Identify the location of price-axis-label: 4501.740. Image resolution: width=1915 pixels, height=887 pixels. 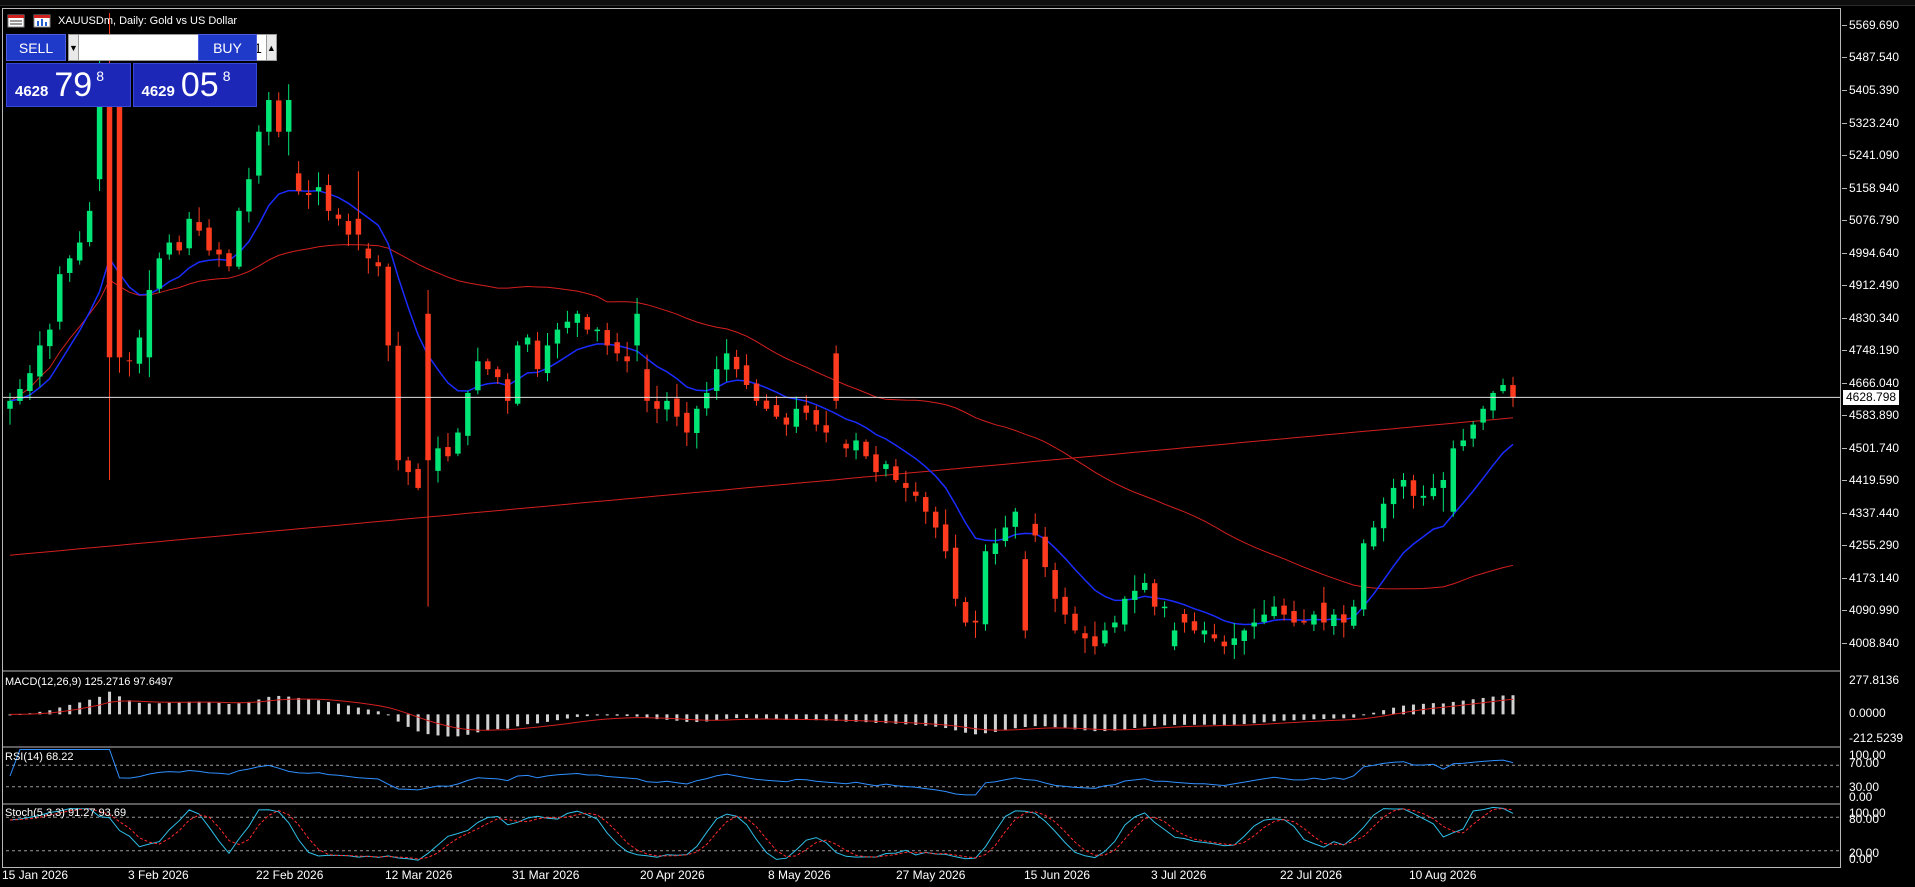
(1874, 447).